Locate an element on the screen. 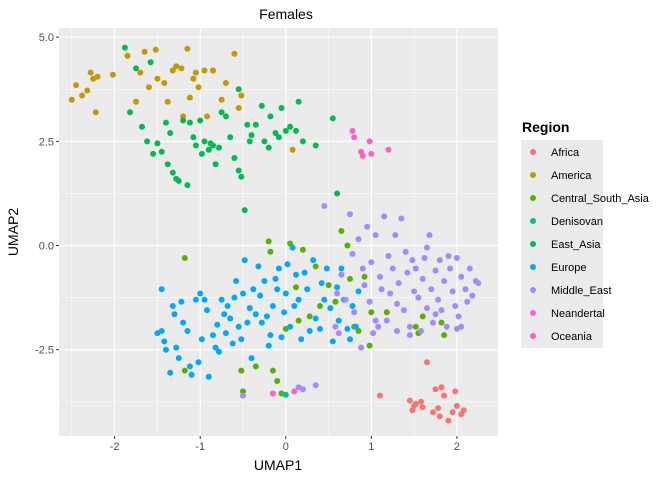  legend-label: Oceania is located at coordinates (572, 337).